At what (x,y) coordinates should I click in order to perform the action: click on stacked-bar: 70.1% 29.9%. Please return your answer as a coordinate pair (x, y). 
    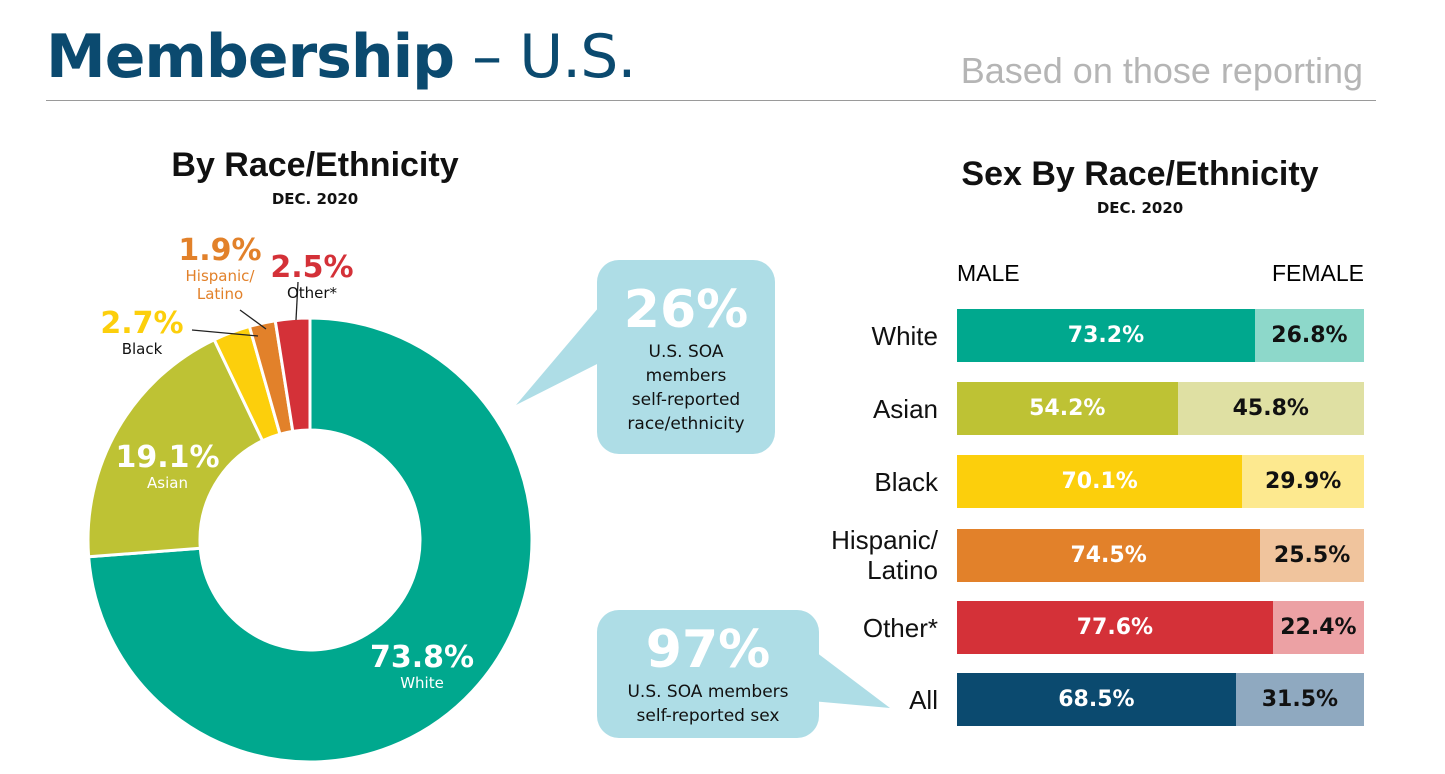
    Looking at the image, I should click on (1160, 481).